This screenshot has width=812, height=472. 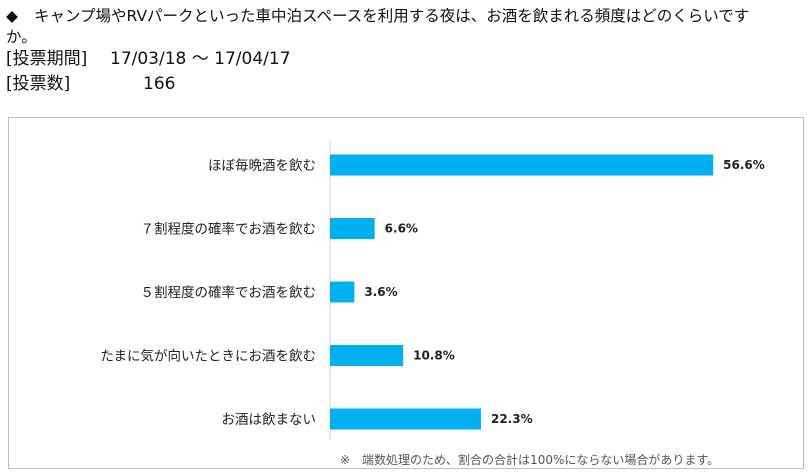 What do you see at coordinates (269, 420) in the screenshot?
I see `category-label: お酒は飲まない` at bounding box center [269, 420].